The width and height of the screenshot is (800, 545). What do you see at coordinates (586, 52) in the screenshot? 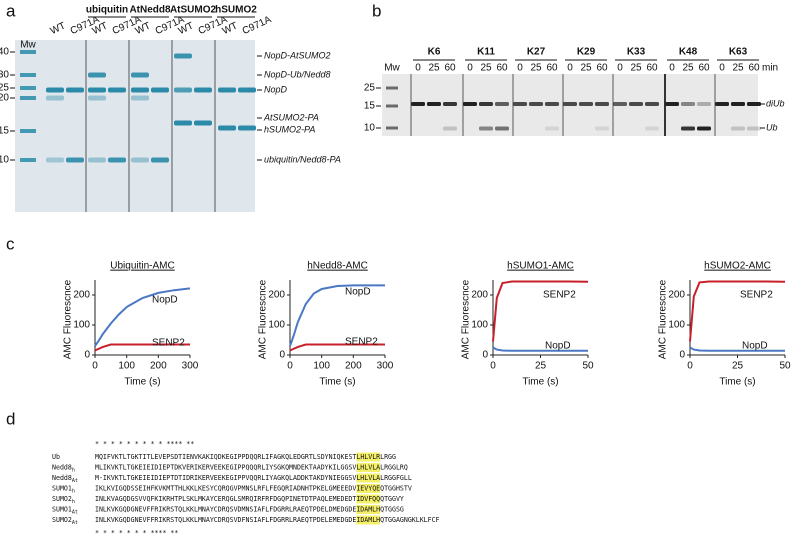
I see `group-header: K29` at bounding box center [586, 52].